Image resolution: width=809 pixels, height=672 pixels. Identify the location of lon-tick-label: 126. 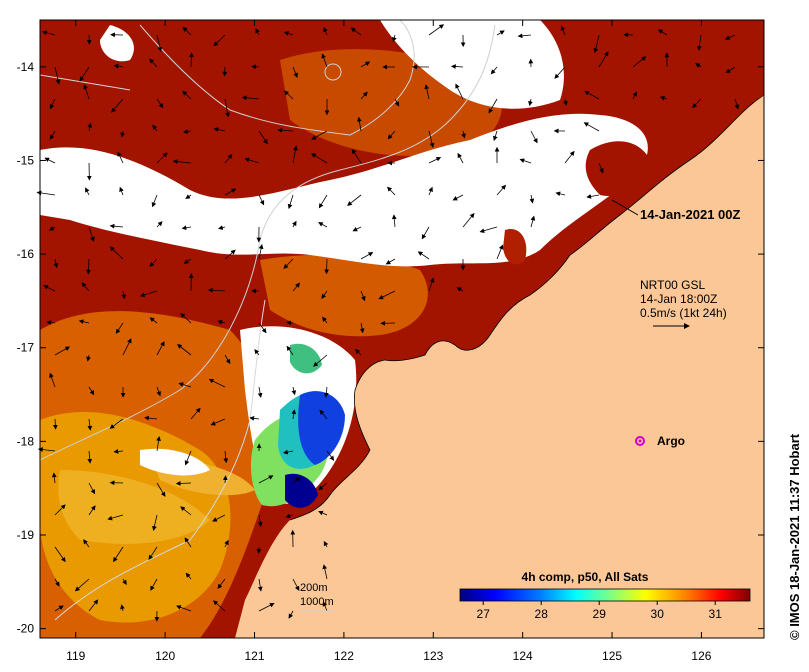
(701, 656).